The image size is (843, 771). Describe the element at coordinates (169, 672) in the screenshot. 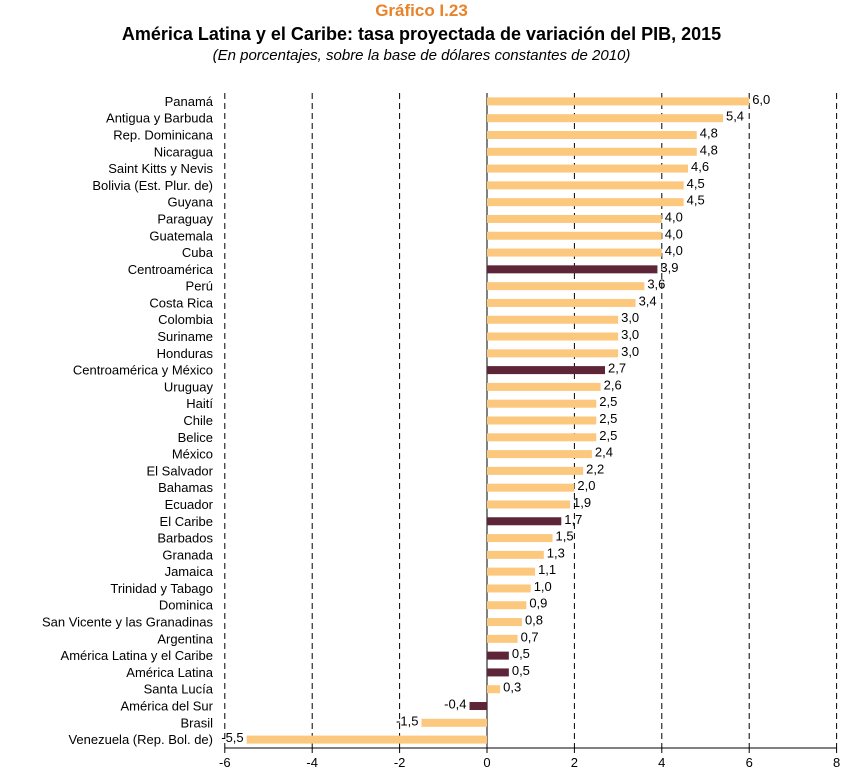

I see `category-label: América Latina` at that location.